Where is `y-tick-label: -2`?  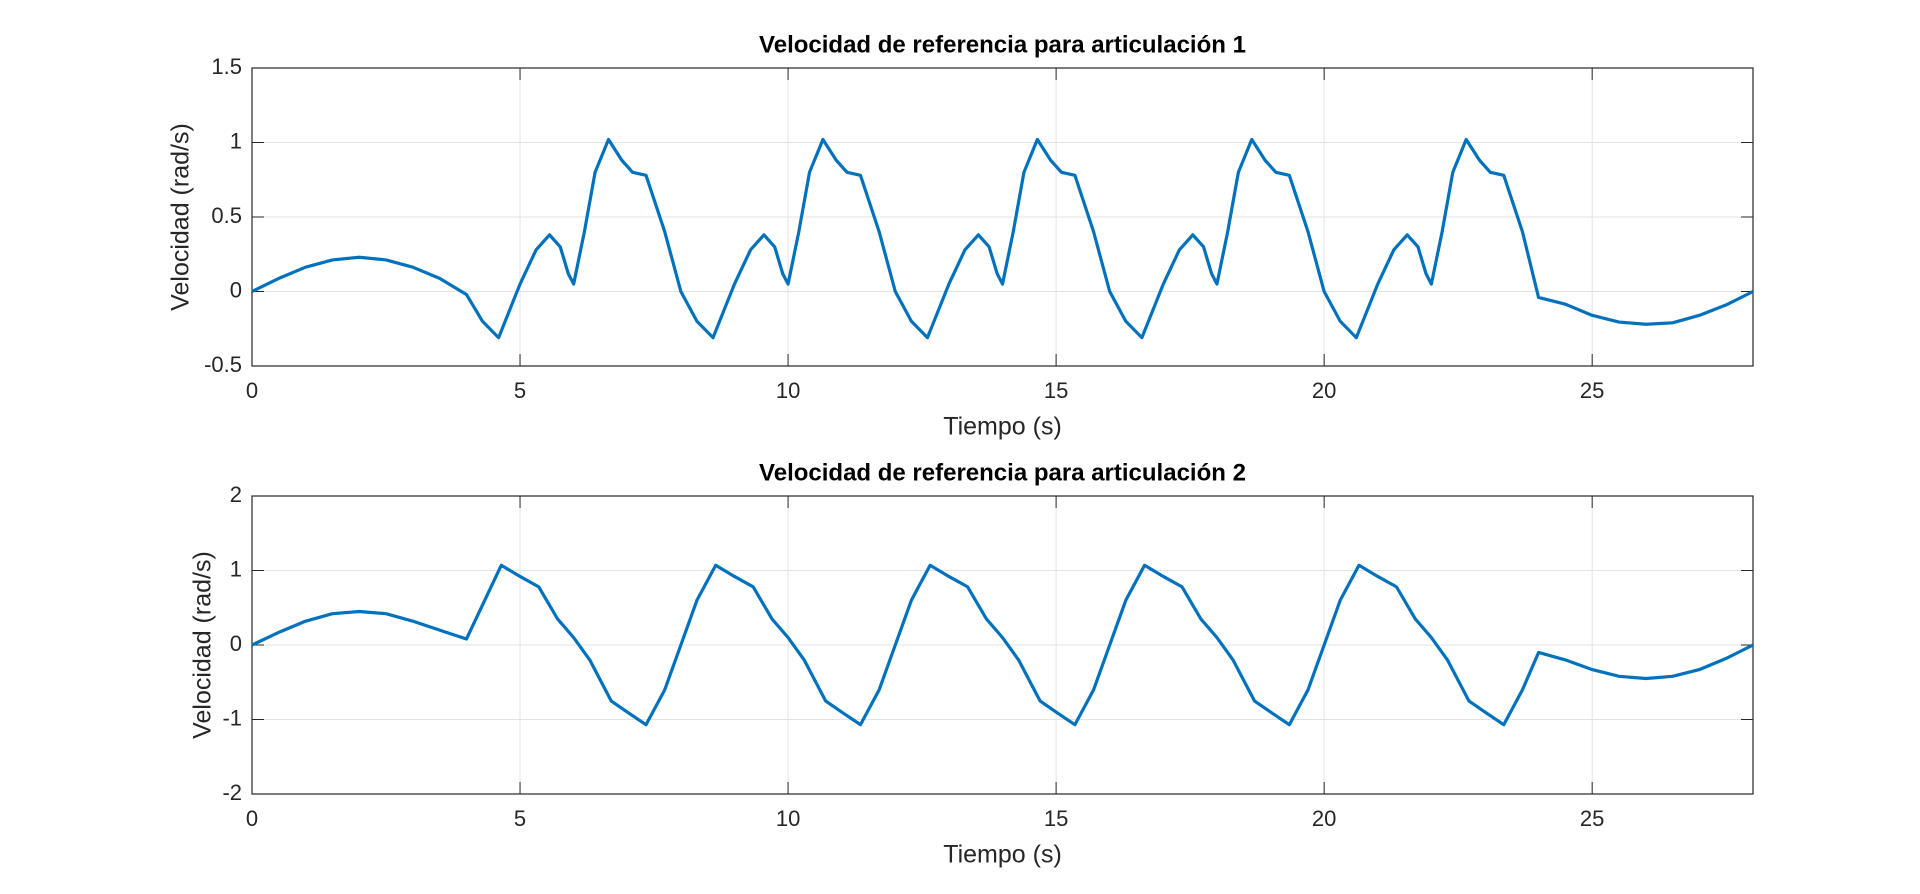 y-tick-label: -2 is located at coordinates (232, 792).